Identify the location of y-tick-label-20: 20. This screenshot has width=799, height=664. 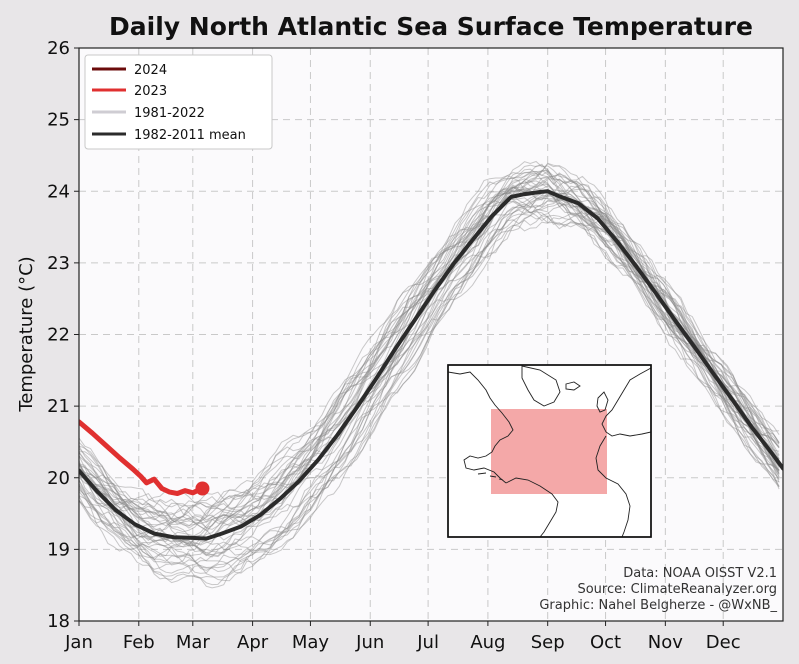
(58, 478).